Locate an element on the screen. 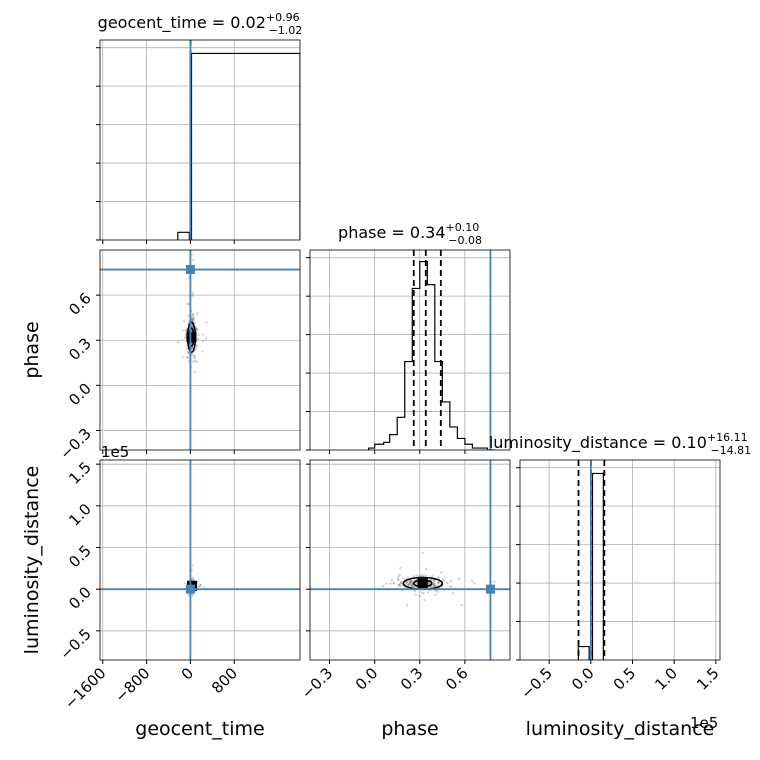  y-tick-label: 0.6 is located at coordinates (80, 304).